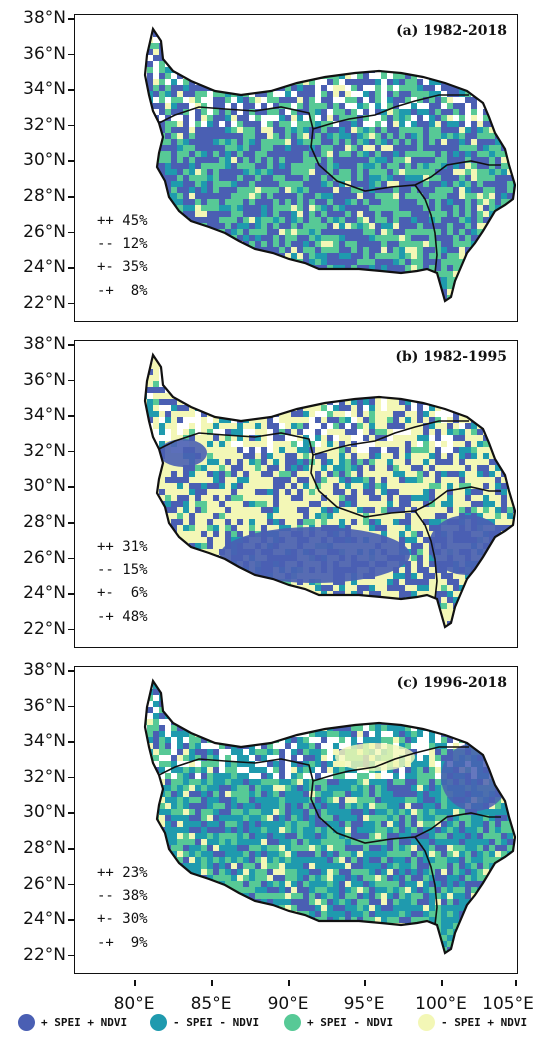  I want to click on legend-swatch-mm, so click(158, 1022).